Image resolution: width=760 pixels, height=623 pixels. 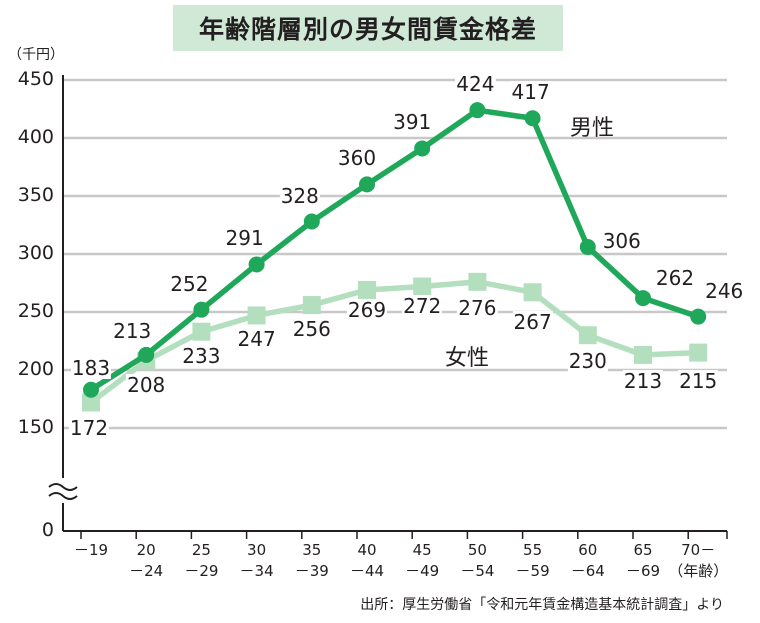 I want to click on x-tick-label: 60 －64, so click(x=588, y=561).